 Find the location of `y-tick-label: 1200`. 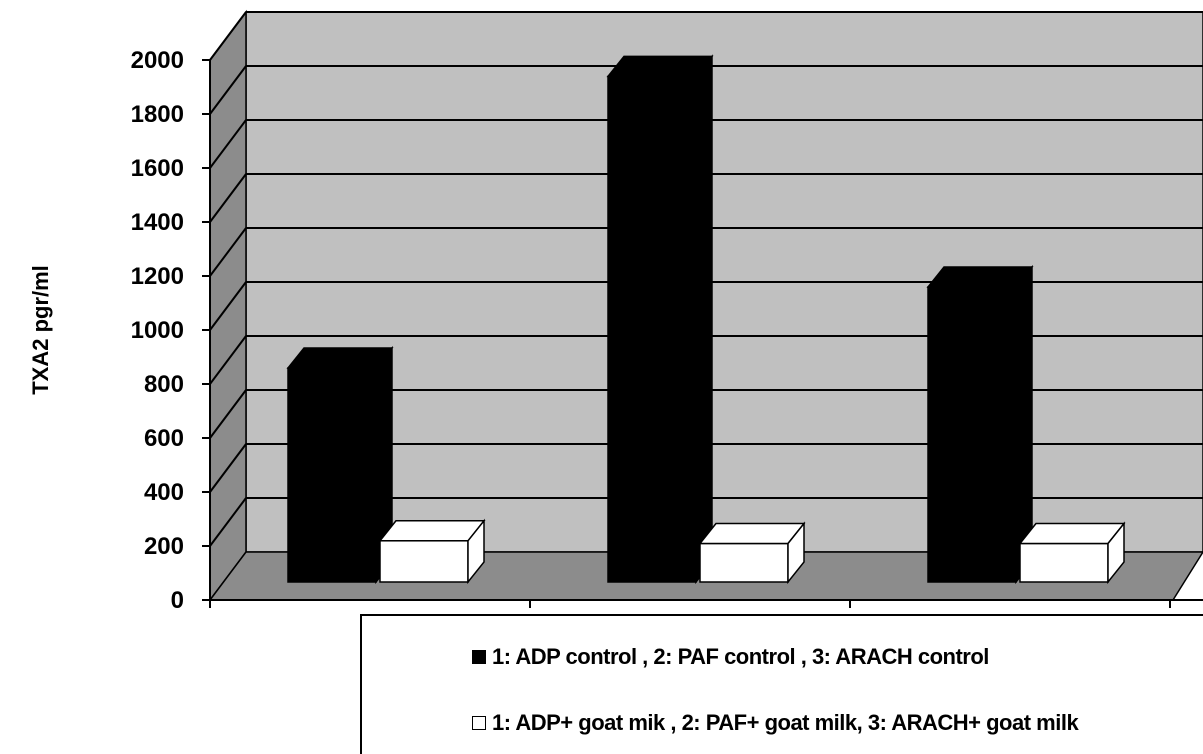

y-tick-label: 1200 is located at coordinates (157, 276).